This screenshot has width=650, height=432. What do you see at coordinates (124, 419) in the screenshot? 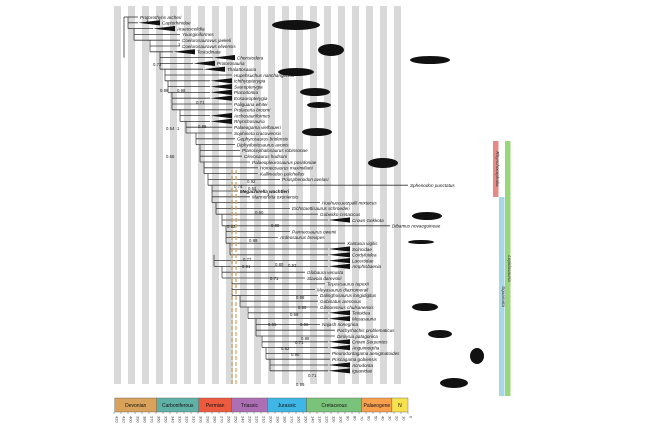
I see `time-tick-label: 410` at bounding box center [124, 419].